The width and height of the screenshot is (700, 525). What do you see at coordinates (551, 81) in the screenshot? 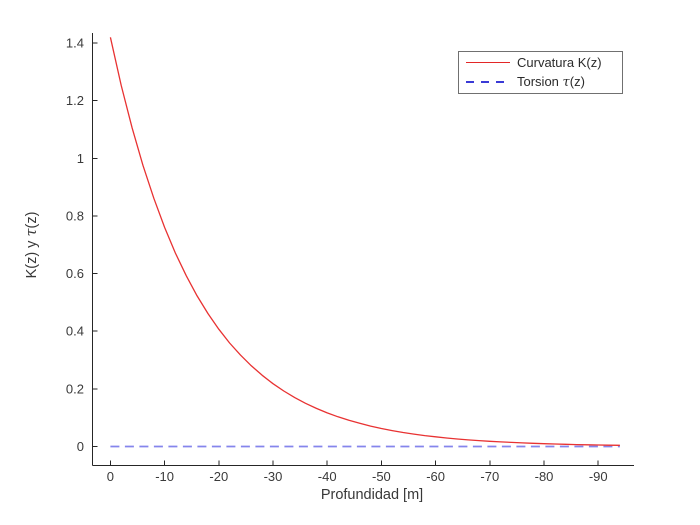
I see `legend-label-torsion: Torsion τ(z)` at bounding box center [551, 81].